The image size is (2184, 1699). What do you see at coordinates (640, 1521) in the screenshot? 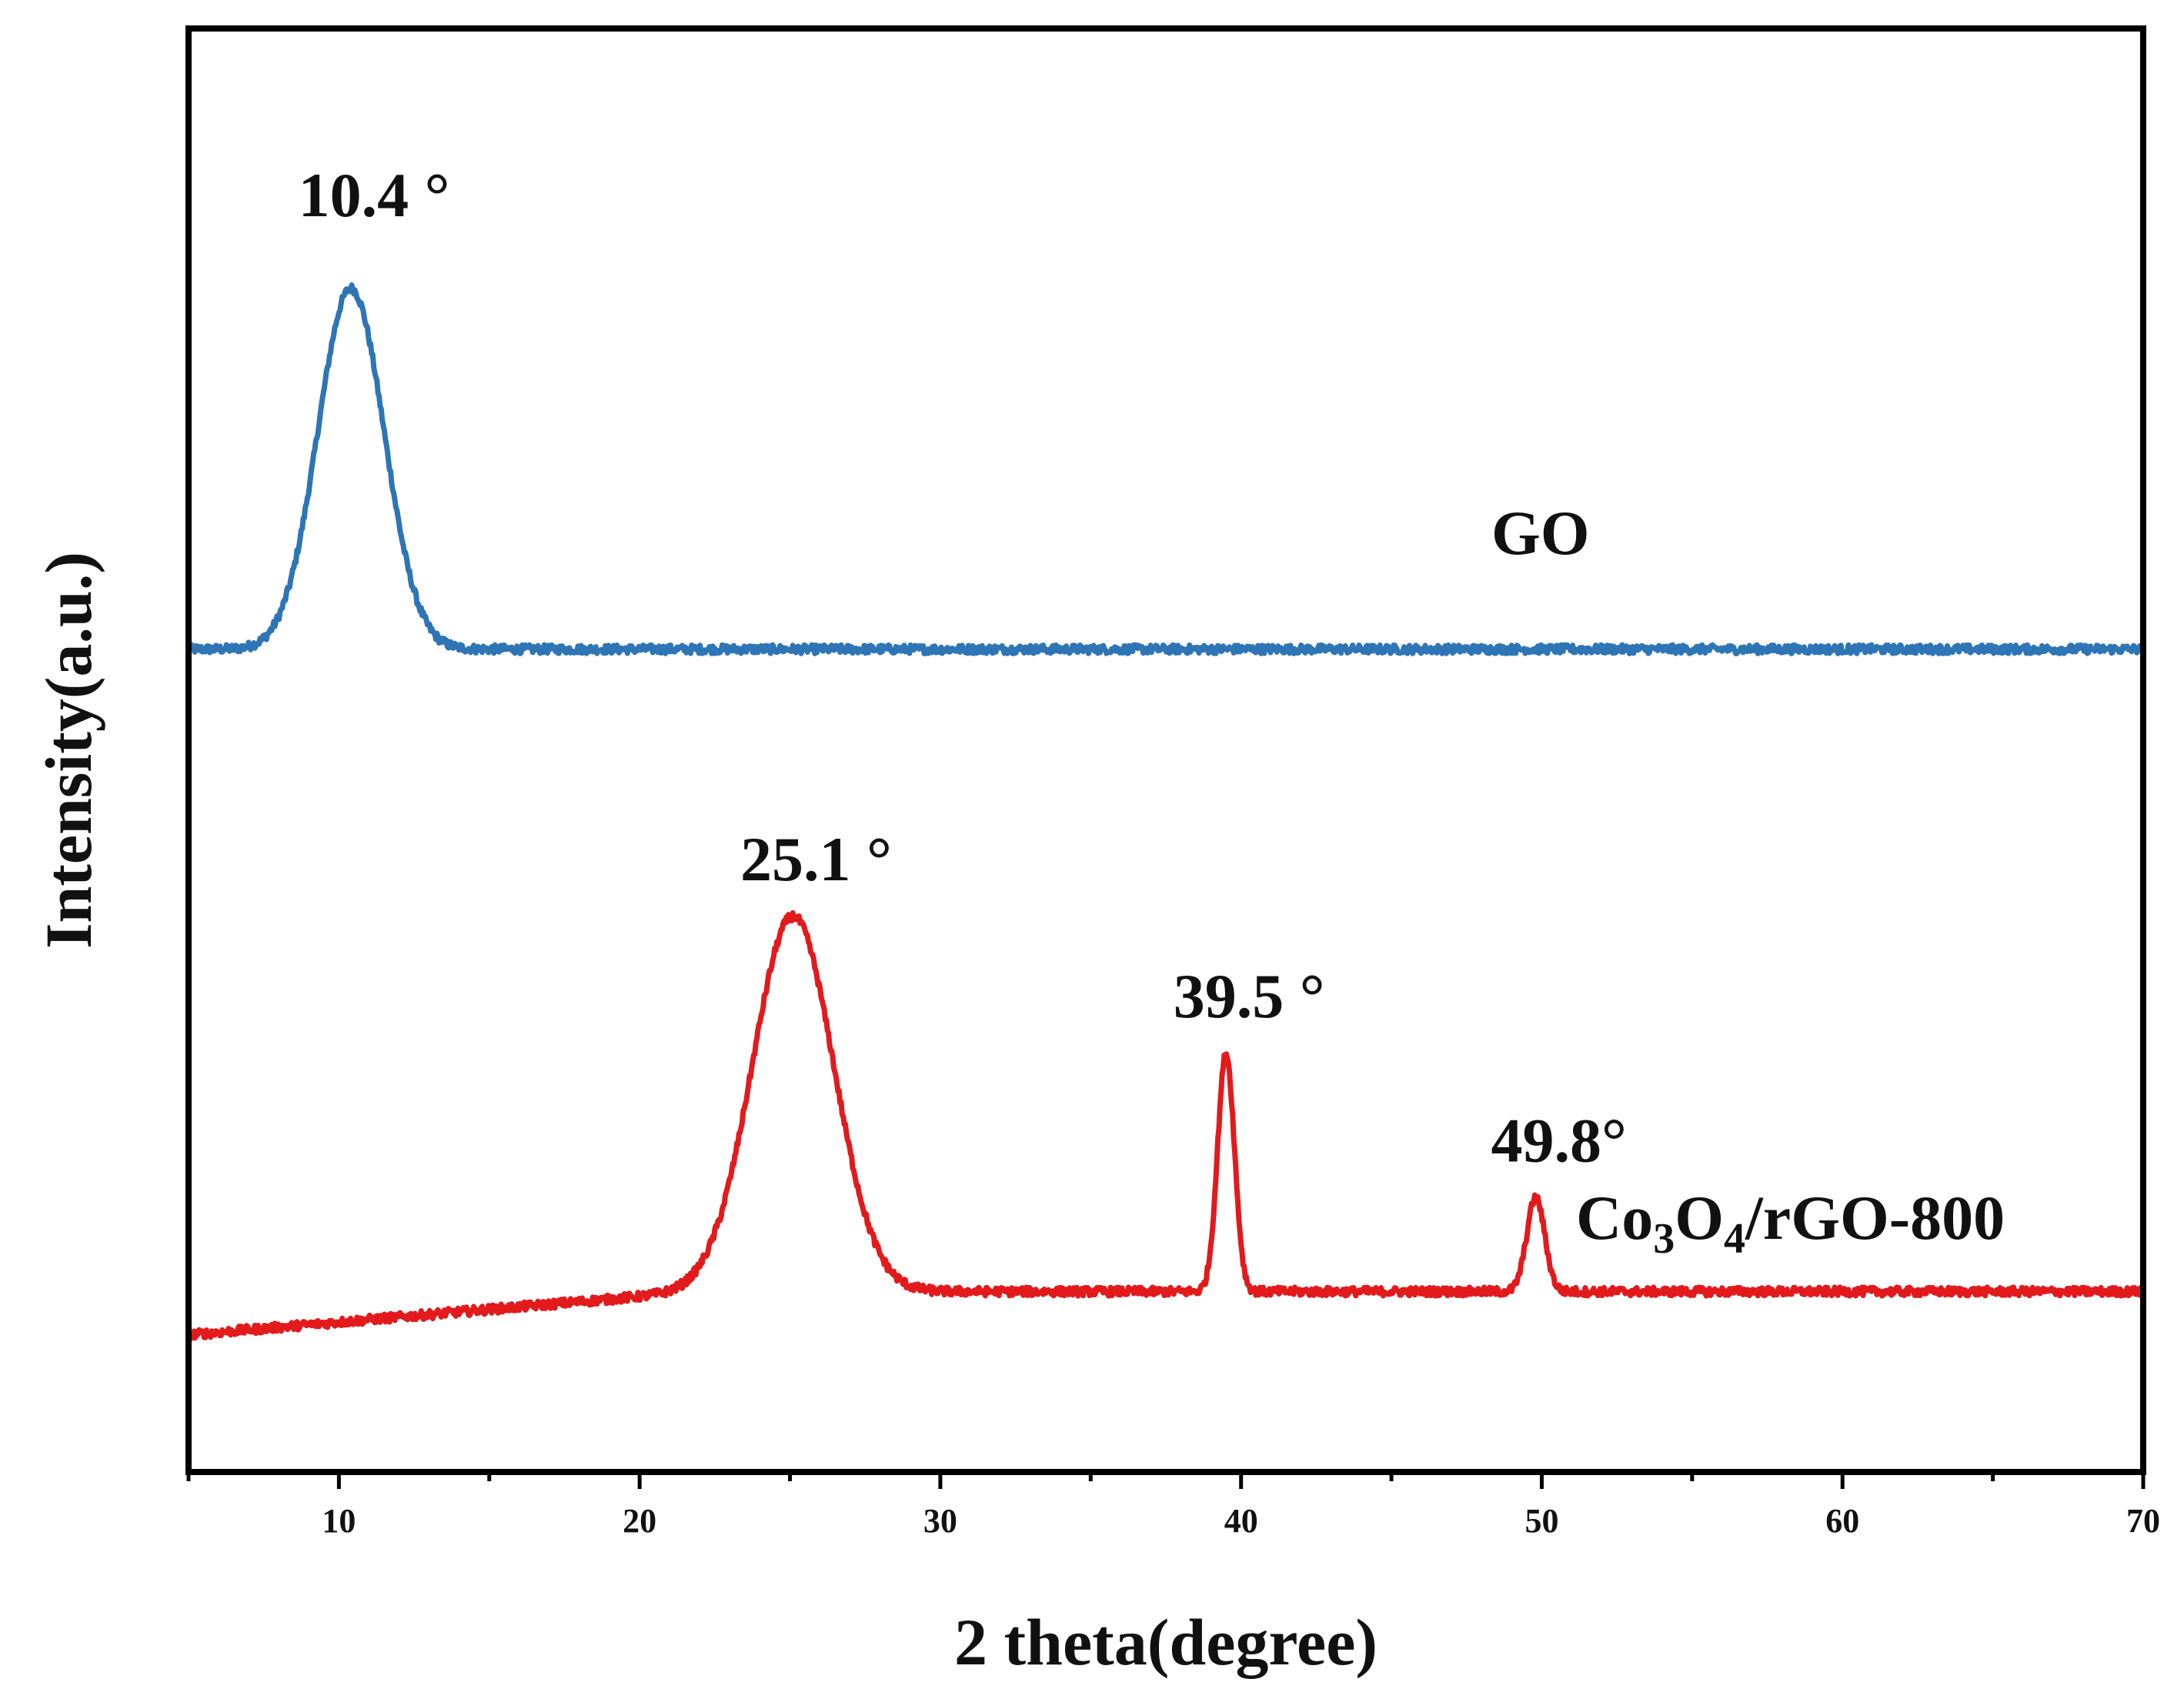
I see `x-tick-label: 20` at bounding box center [640, 1521].